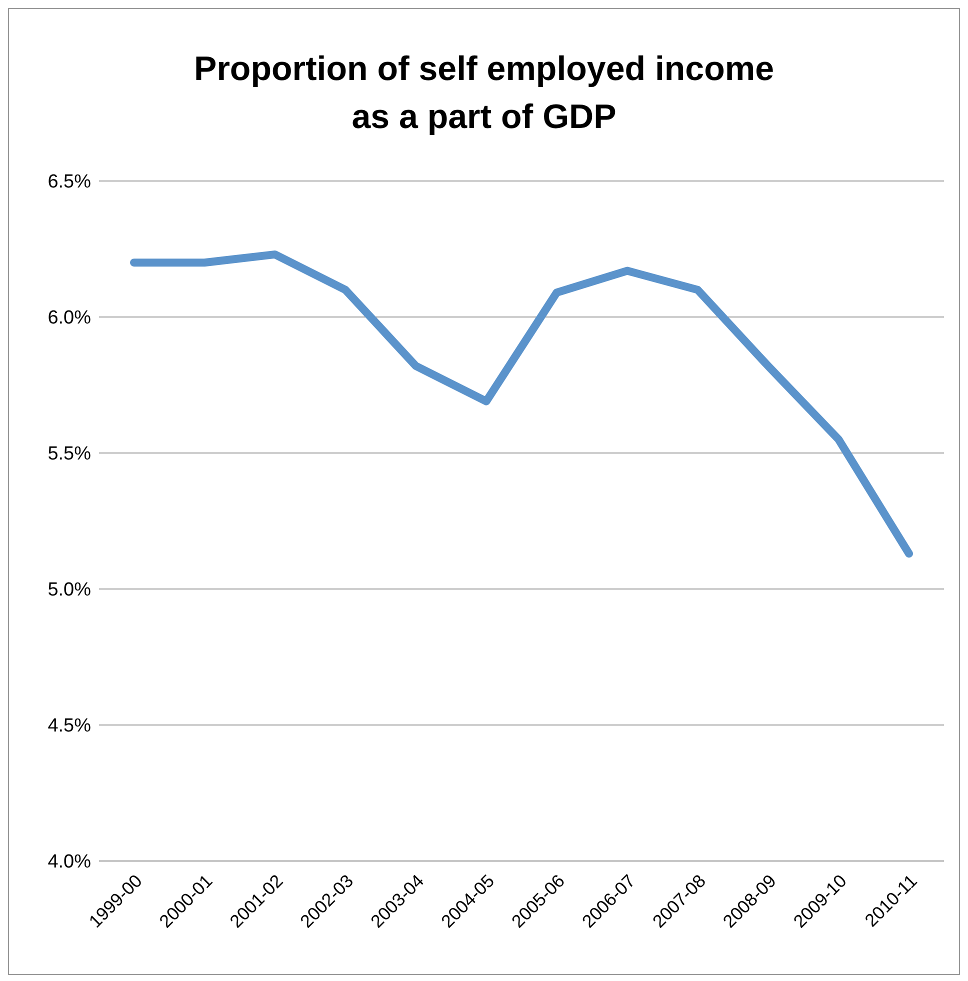  What do you see at coordinates (70, 726) in the screenshot?
I see `y-tick-label: 4.5%` at bounding box center [70, 726].